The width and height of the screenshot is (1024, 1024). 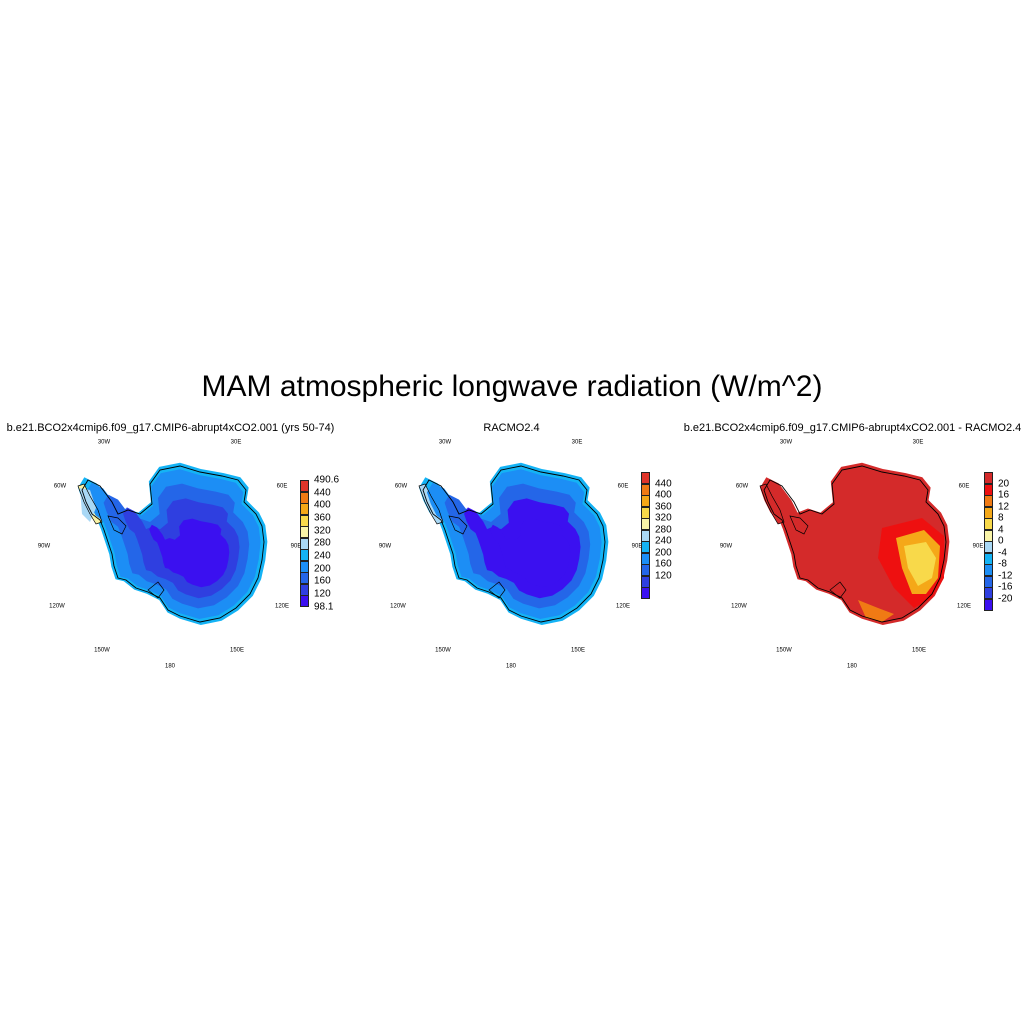 I want to click on colorbar-label: 320, so click(x=663, y=518).